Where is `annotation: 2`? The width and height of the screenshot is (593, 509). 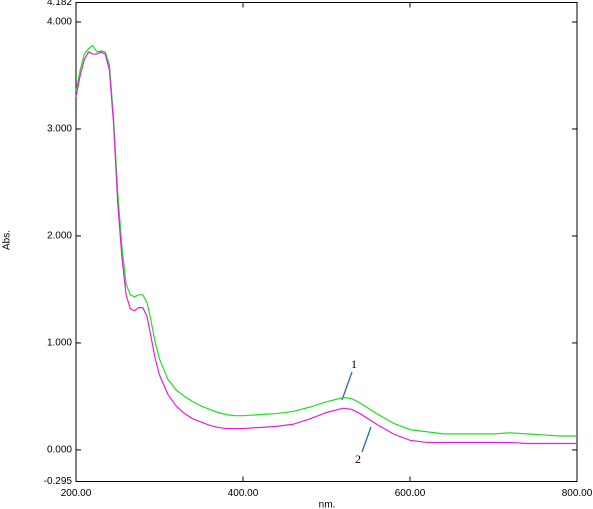
annotation: 2 is located at coordinates (358, 459).